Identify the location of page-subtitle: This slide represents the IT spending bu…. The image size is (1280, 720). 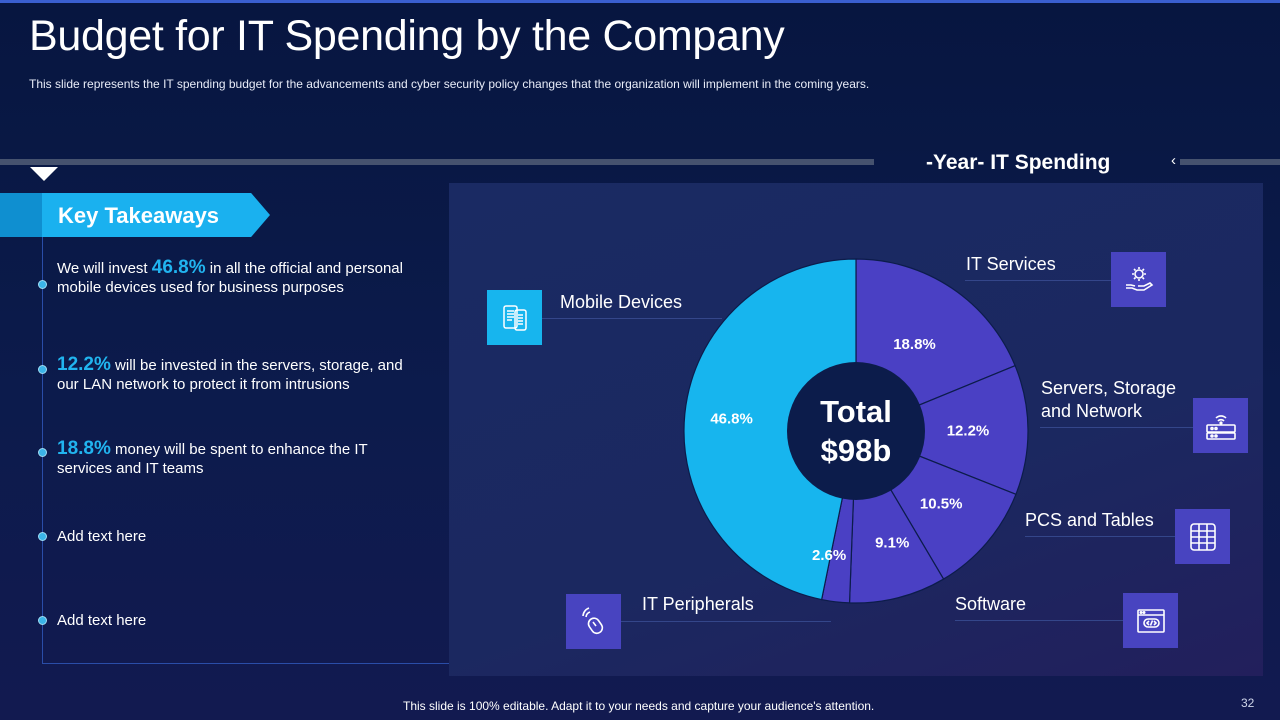
(449, 84).